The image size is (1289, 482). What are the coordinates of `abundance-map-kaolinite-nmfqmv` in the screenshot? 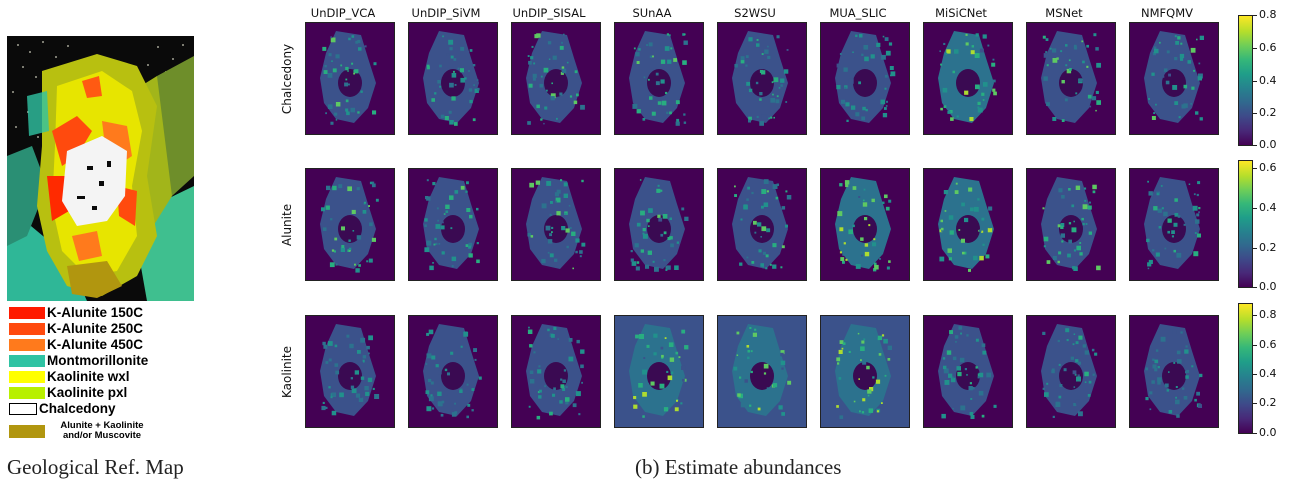 It's located at (1174, 371).